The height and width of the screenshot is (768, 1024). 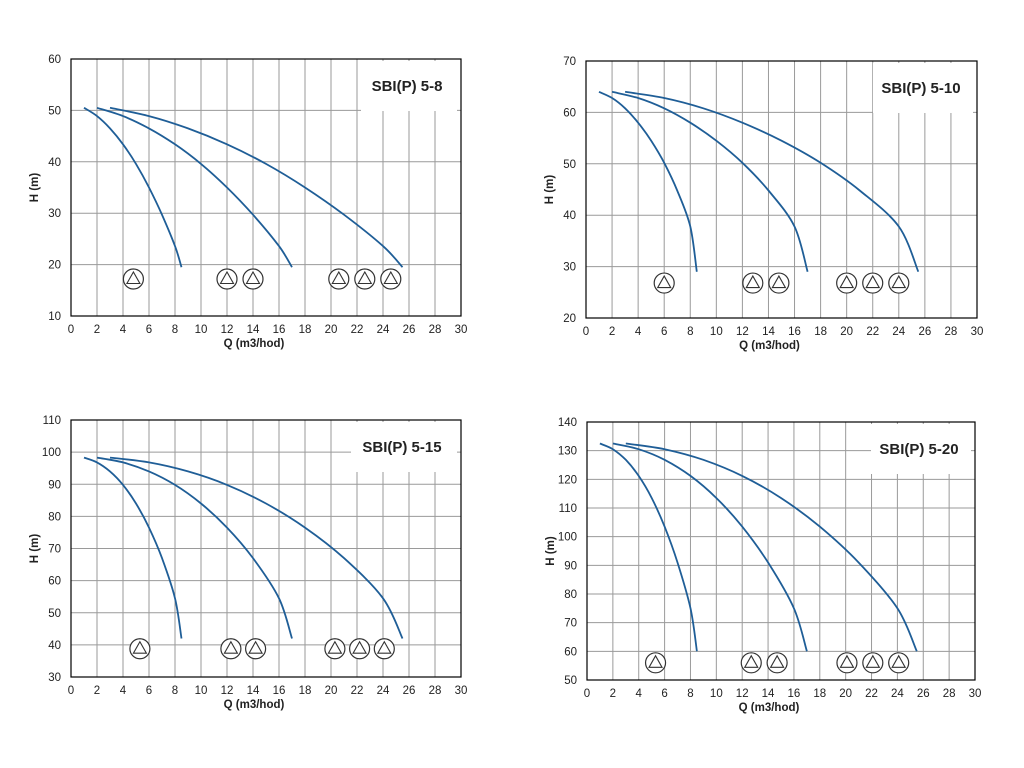 I want to click on x-axis-label: Q (m3/hod), so click(x=254, y=344).